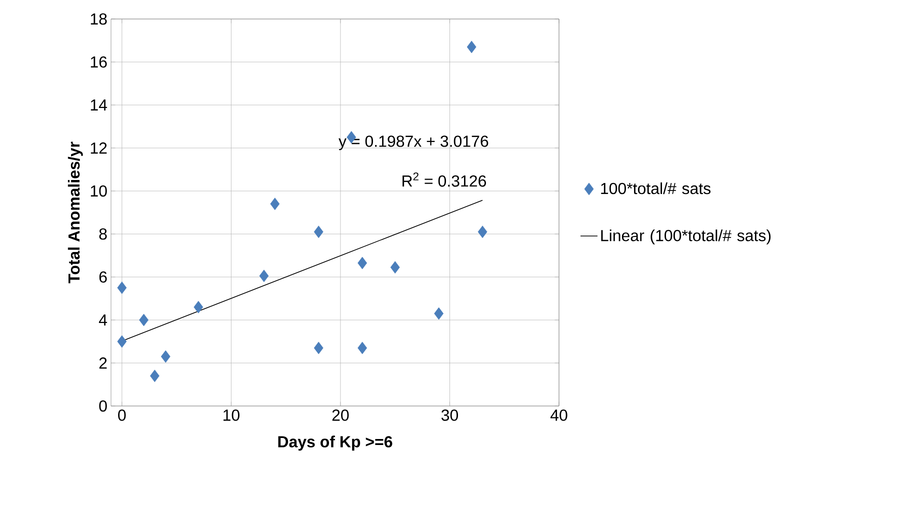 This screenshot has width=908, height=509. What do you see at coordinates (98, 19) in the screenshot?
I see `y-tick-label: 18` at bounding box center [98, 19].